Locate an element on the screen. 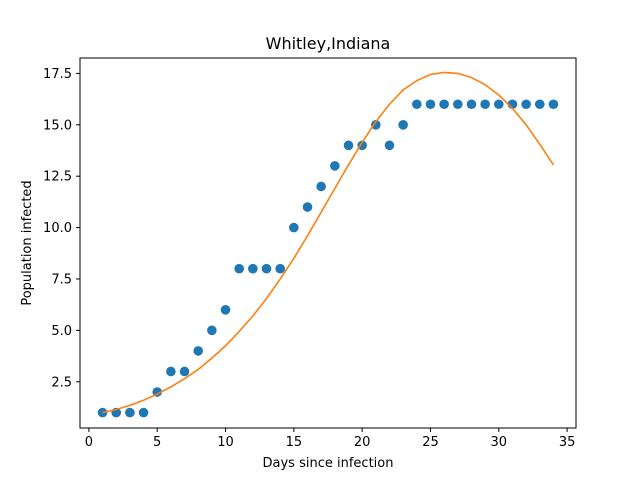 This screenshot has height=480, width=640. y-tick-label: 12.5 is located at coordinates (57, 177).